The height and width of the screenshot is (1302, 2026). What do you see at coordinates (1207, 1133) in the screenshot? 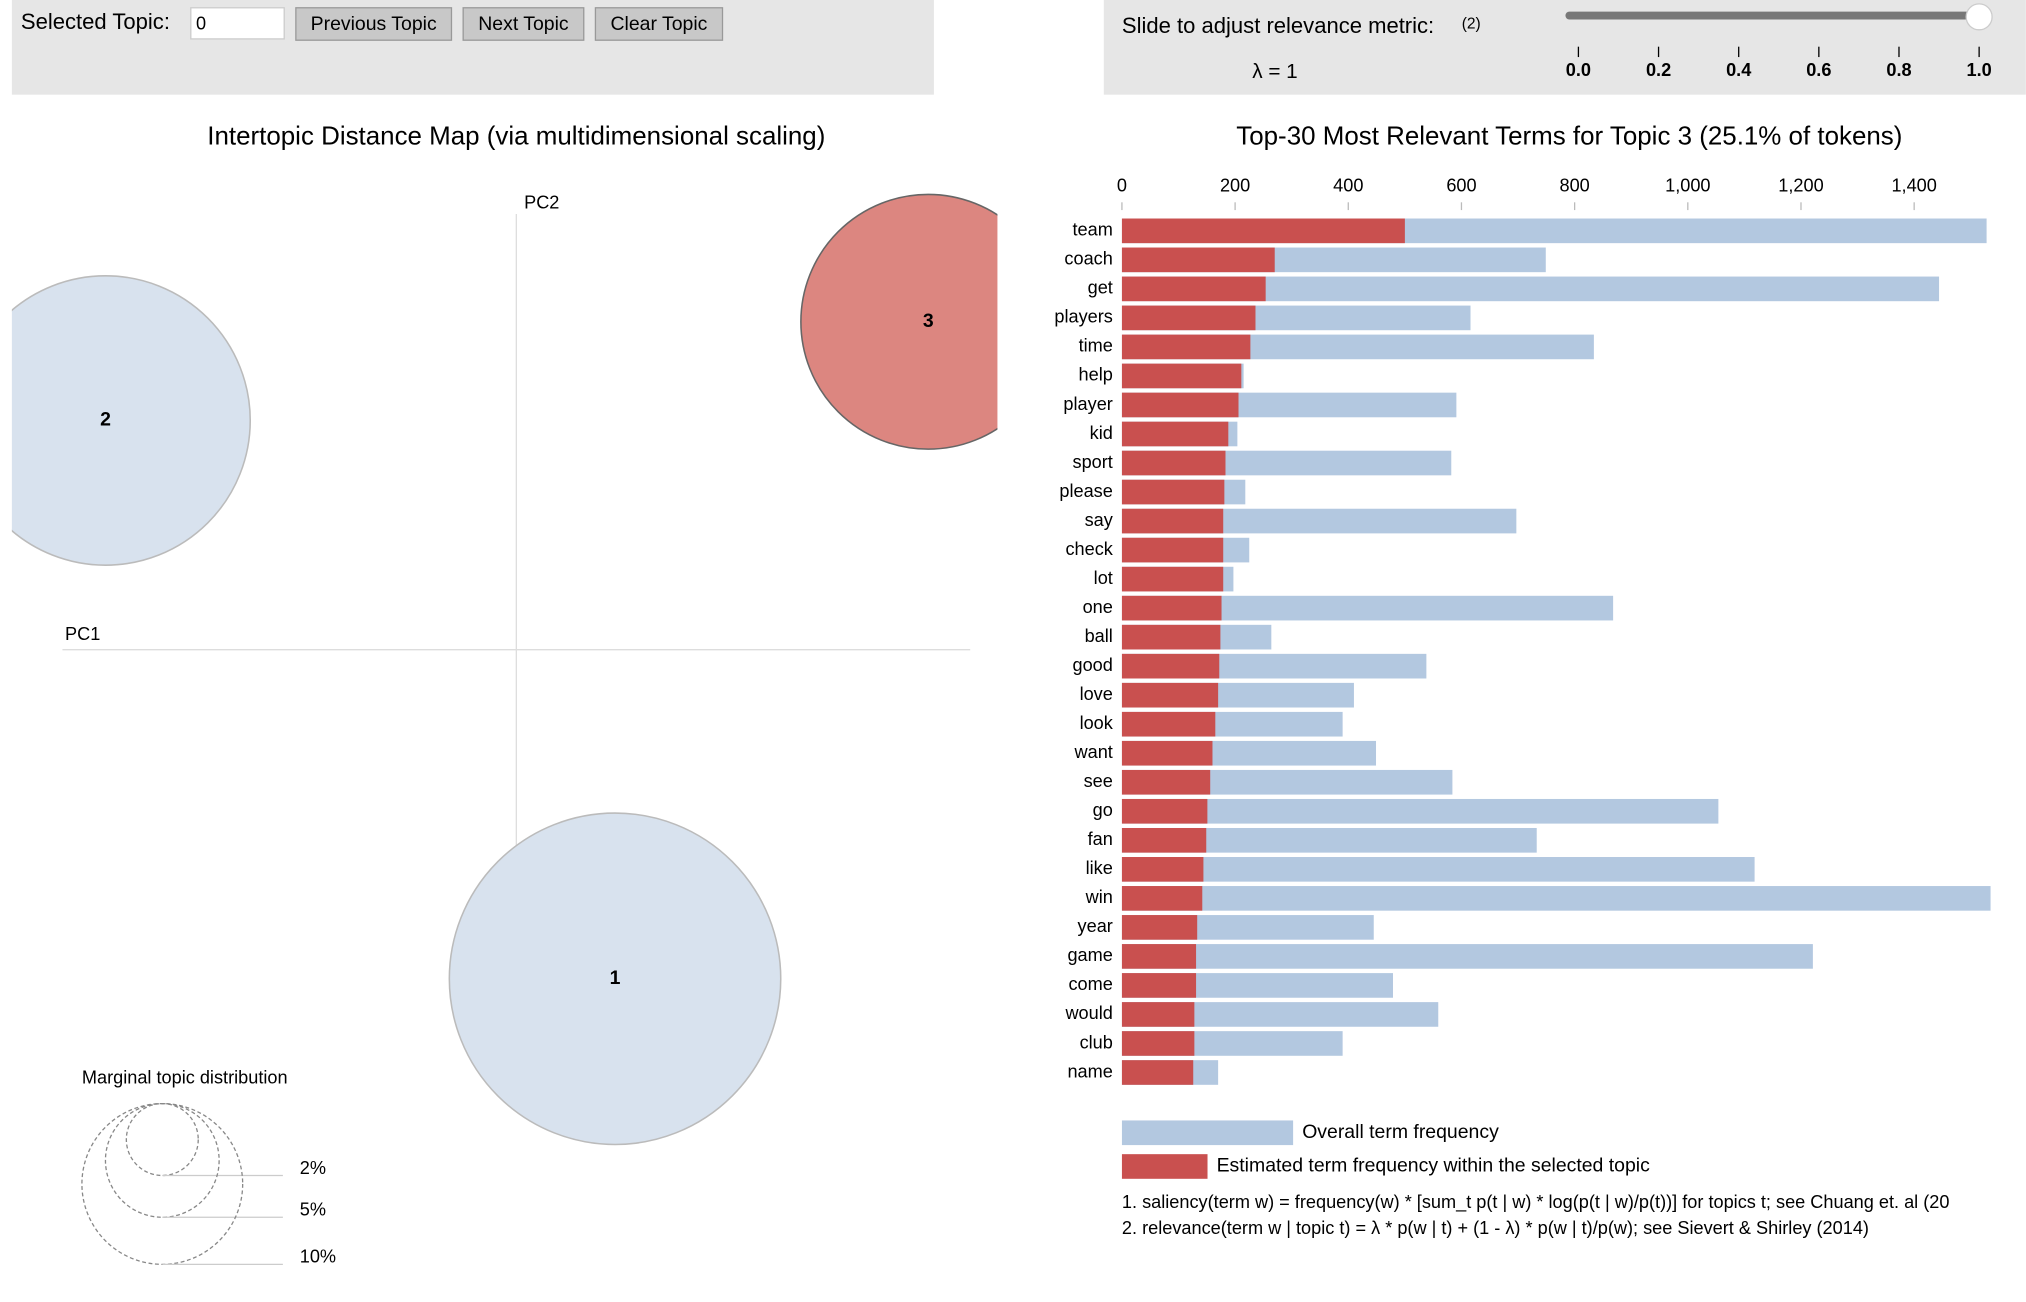
I see `legend-swatch` at bounding box center [1207, 1133].